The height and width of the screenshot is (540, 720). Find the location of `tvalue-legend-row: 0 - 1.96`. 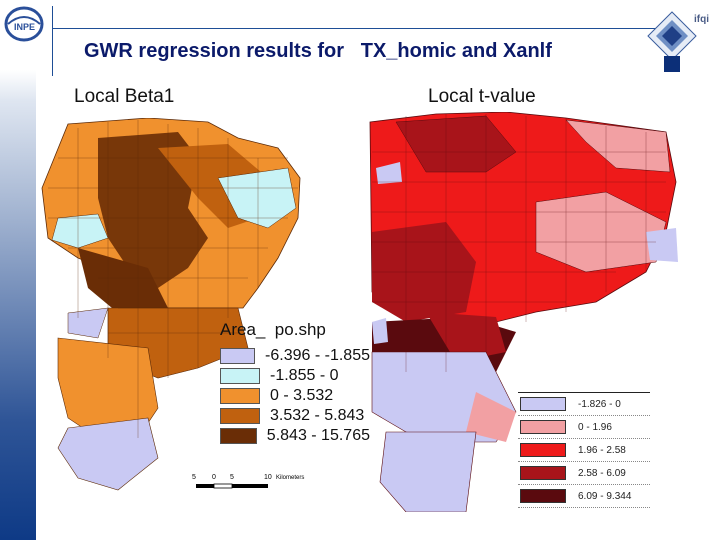

tvalue-legend-row: 0 - 1.96 is located at coordinates (584, 427).